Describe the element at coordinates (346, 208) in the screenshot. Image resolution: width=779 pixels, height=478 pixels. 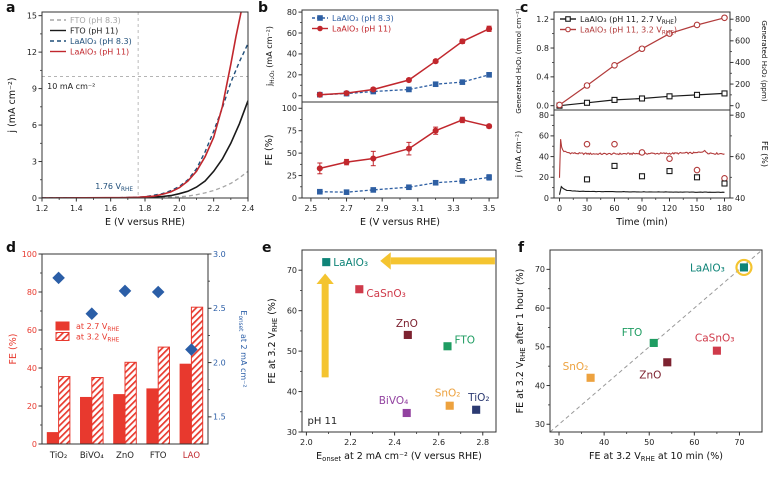
I see `svg-text: 2.7` at that location.